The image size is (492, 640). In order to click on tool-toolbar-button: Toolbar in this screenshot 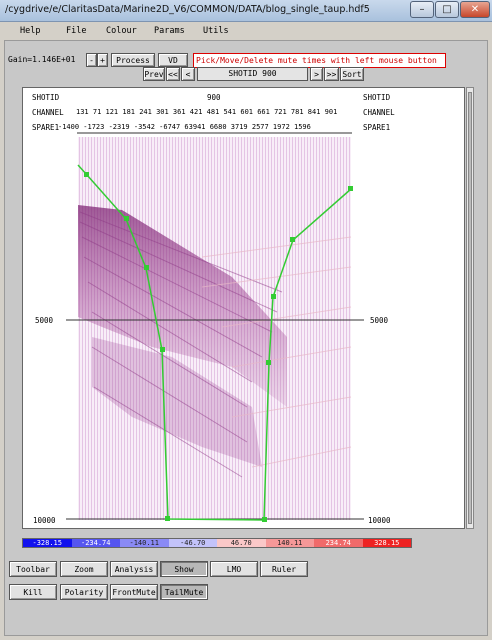, I will do `click(33, 569)`.